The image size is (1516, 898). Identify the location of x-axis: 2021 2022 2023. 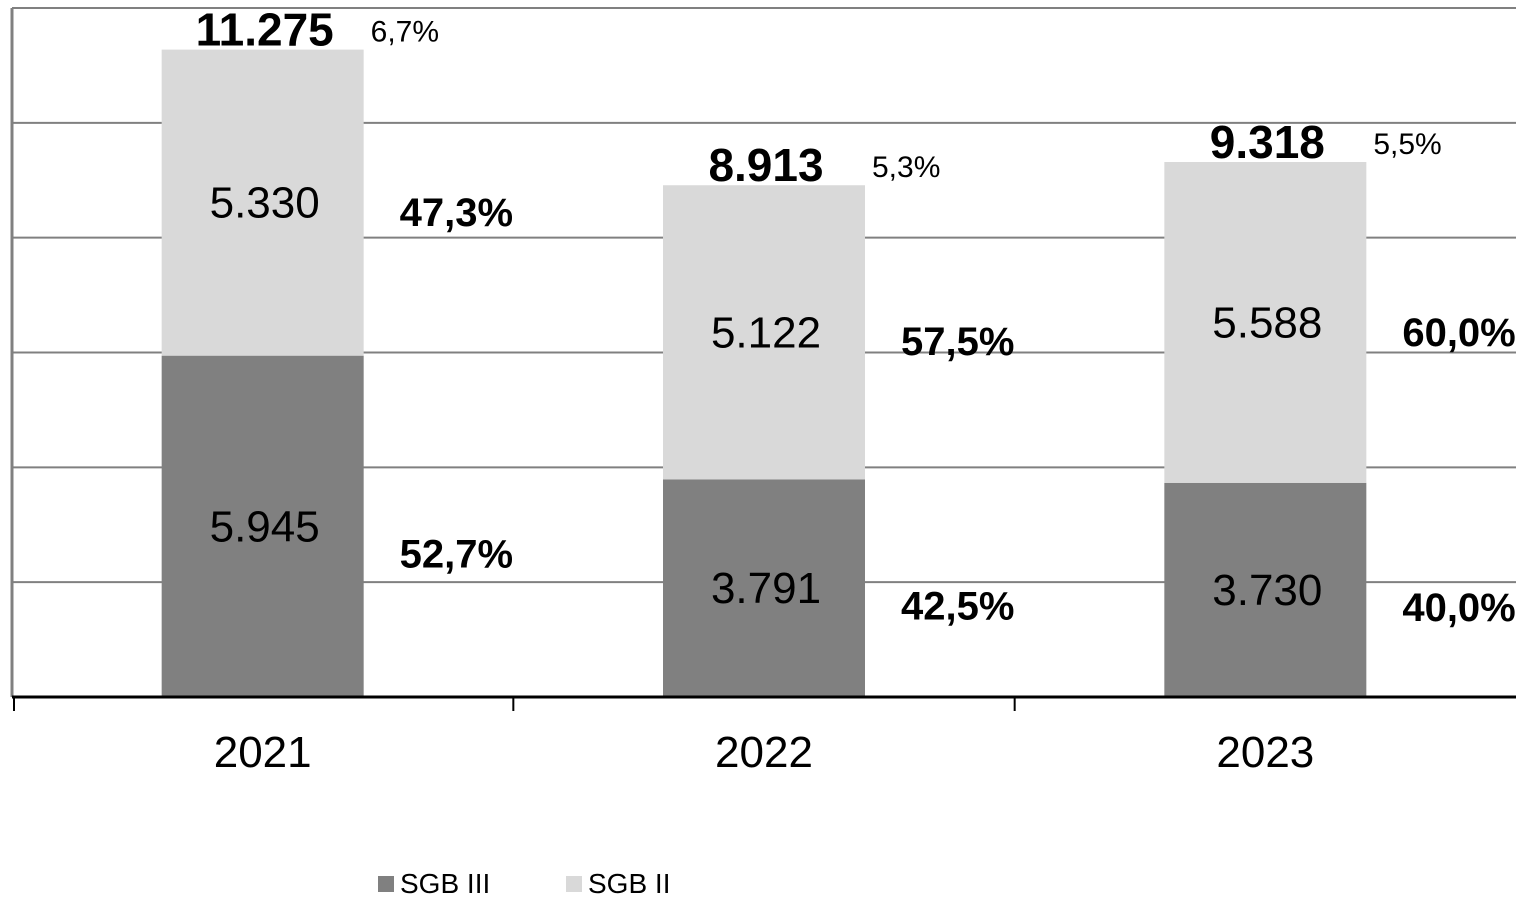
(764, 736).